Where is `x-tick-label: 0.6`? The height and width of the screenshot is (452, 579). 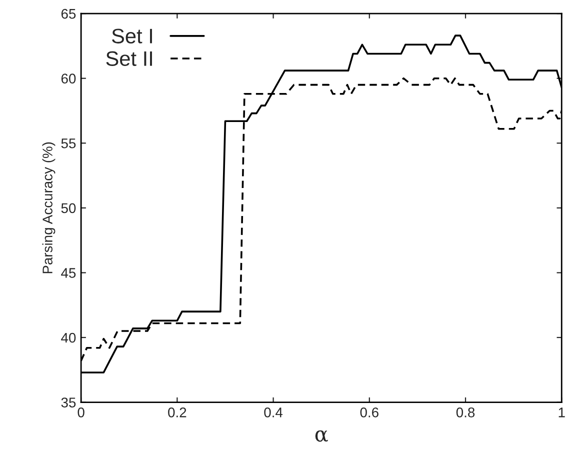 x-tick-label: 0.6 is located at coordinates (369, 413).